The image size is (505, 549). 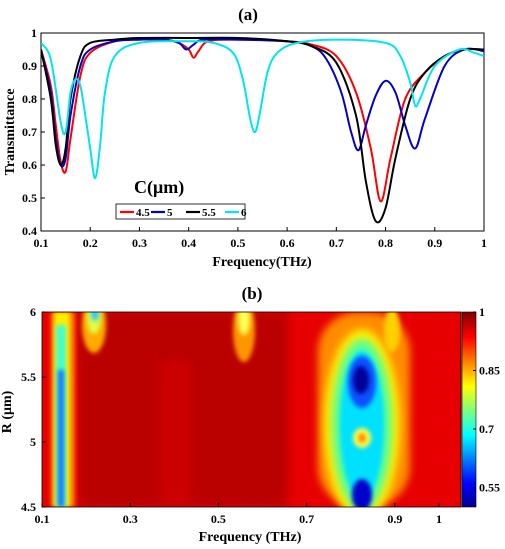 I want to click on plot-a-x-tick-label: 0.6, so click(x=287, y=243).